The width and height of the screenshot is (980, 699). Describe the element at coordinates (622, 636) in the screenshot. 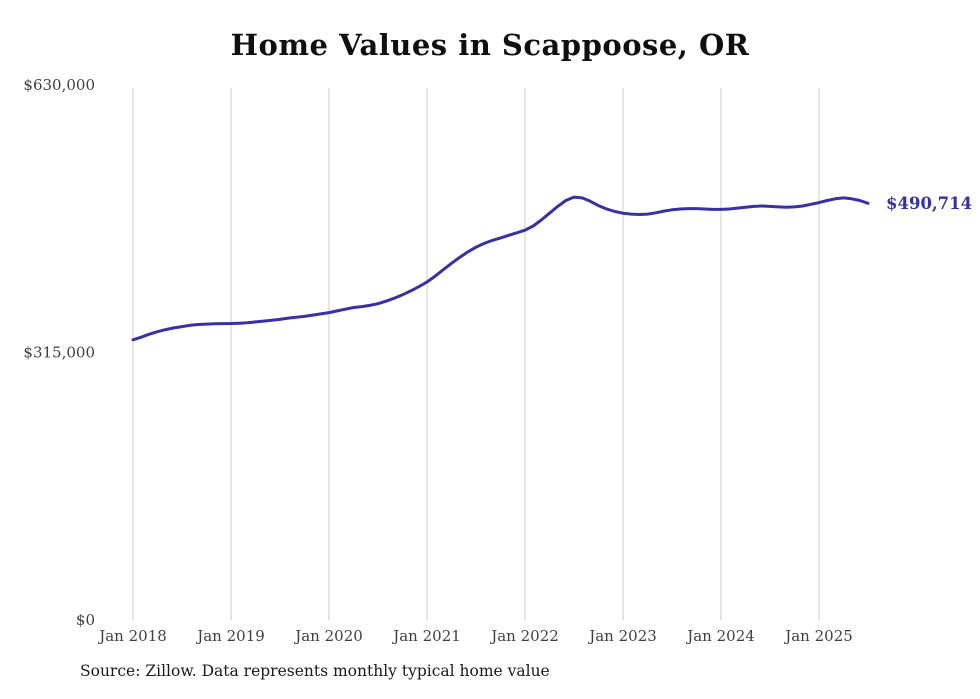

I see `x-tick-label: Jan 2023` at that location.